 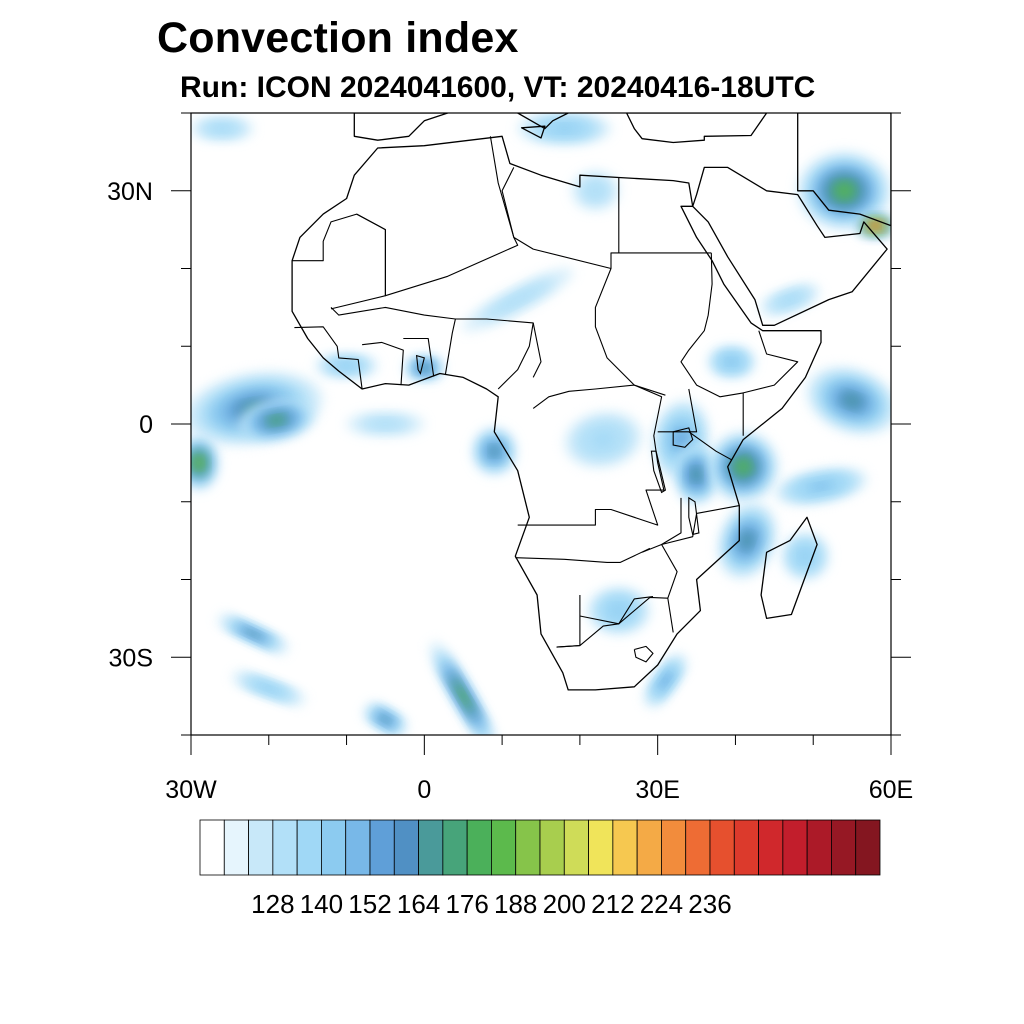 What do you see at coordinates (661, 525) in the screenshot?
I see `border-zambia-malawi` at bounding box center [661, 525].